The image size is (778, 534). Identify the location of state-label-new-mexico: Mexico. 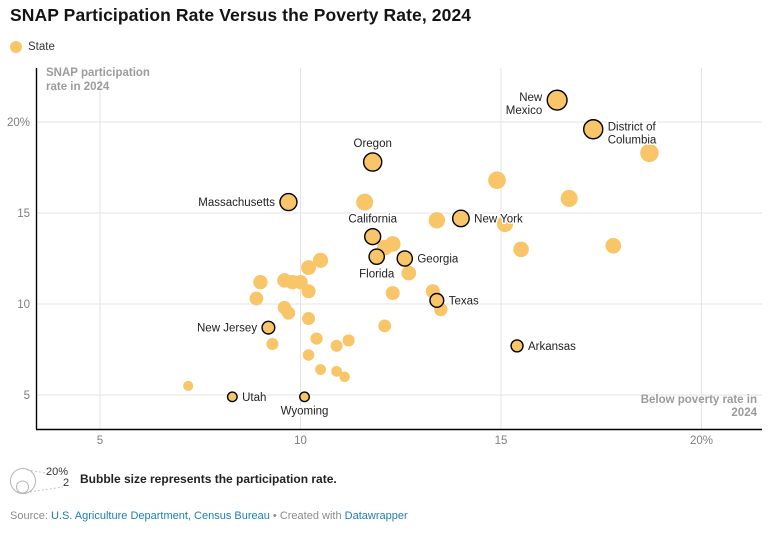
(524, 111).